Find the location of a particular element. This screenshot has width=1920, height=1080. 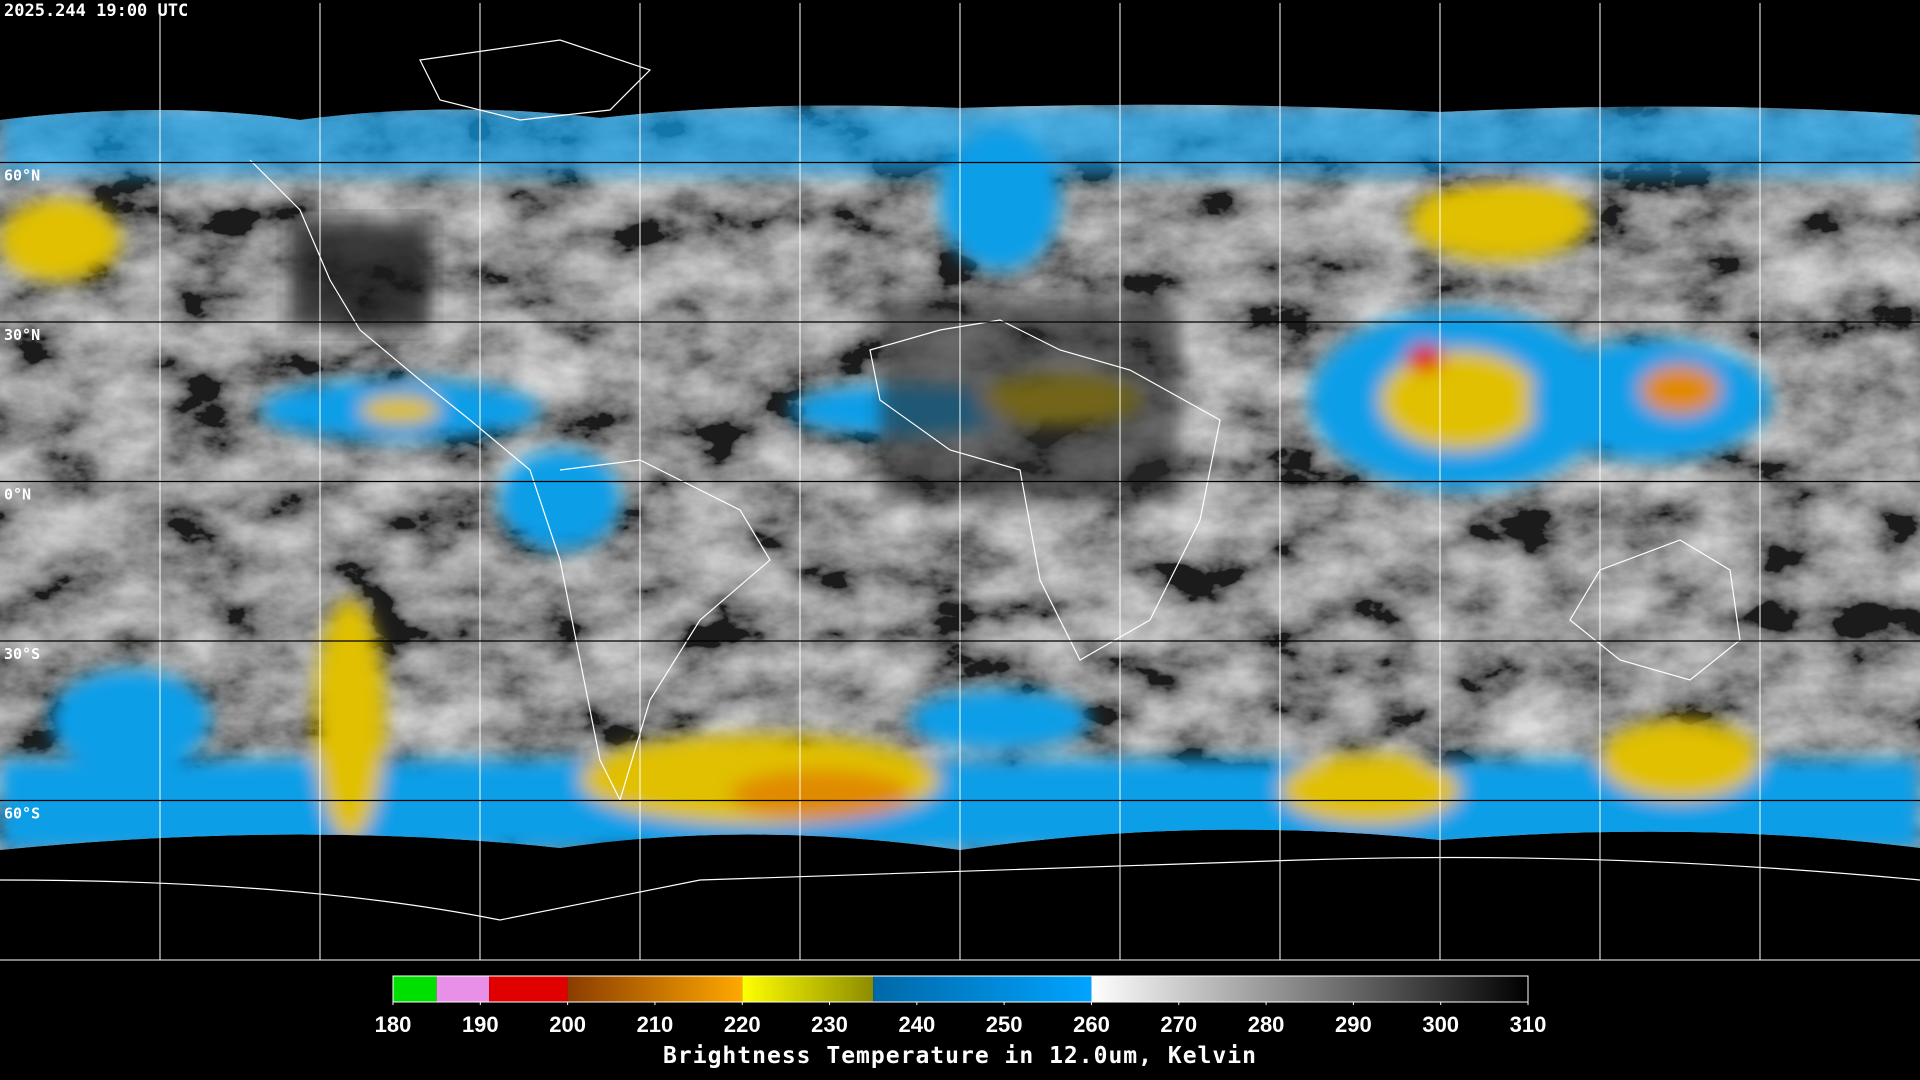

colorbar-frame is located at coordinates (960, 989).